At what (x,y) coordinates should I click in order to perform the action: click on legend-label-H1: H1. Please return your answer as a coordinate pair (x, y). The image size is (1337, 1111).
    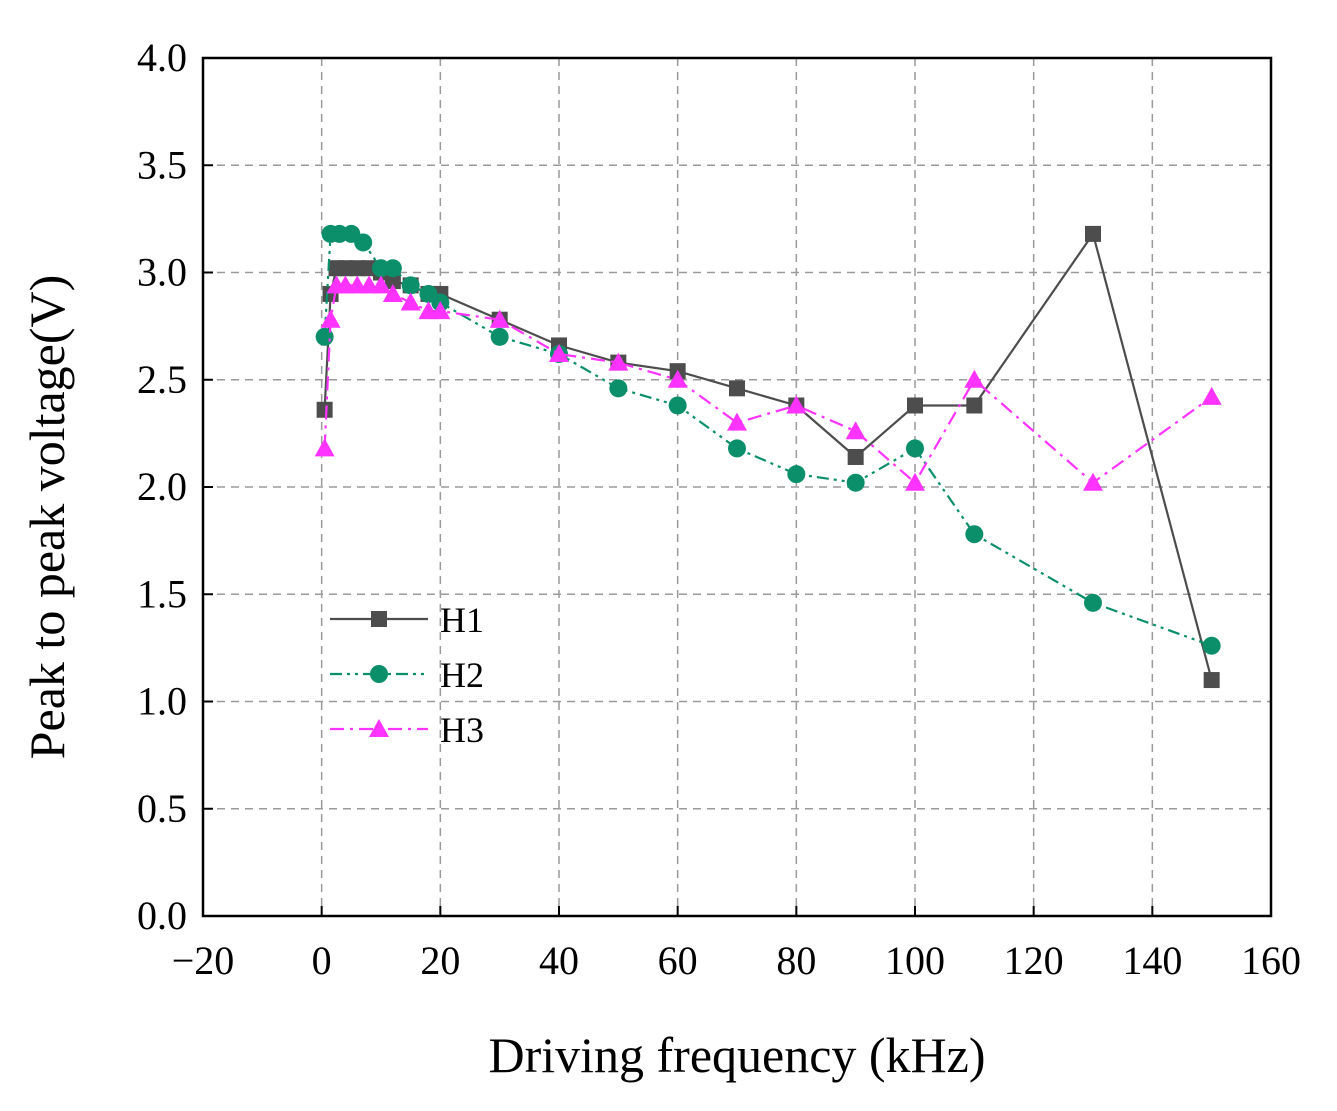
    Looking at the image, I should click on (462, 620).